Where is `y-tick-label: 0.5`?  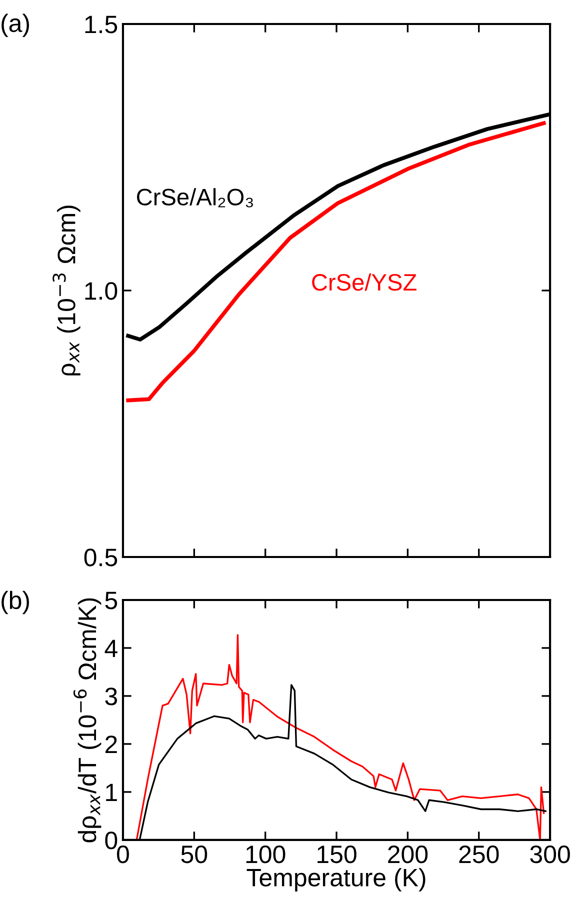 y-tick-label: 0.5 is located at coordinates (101, 557).